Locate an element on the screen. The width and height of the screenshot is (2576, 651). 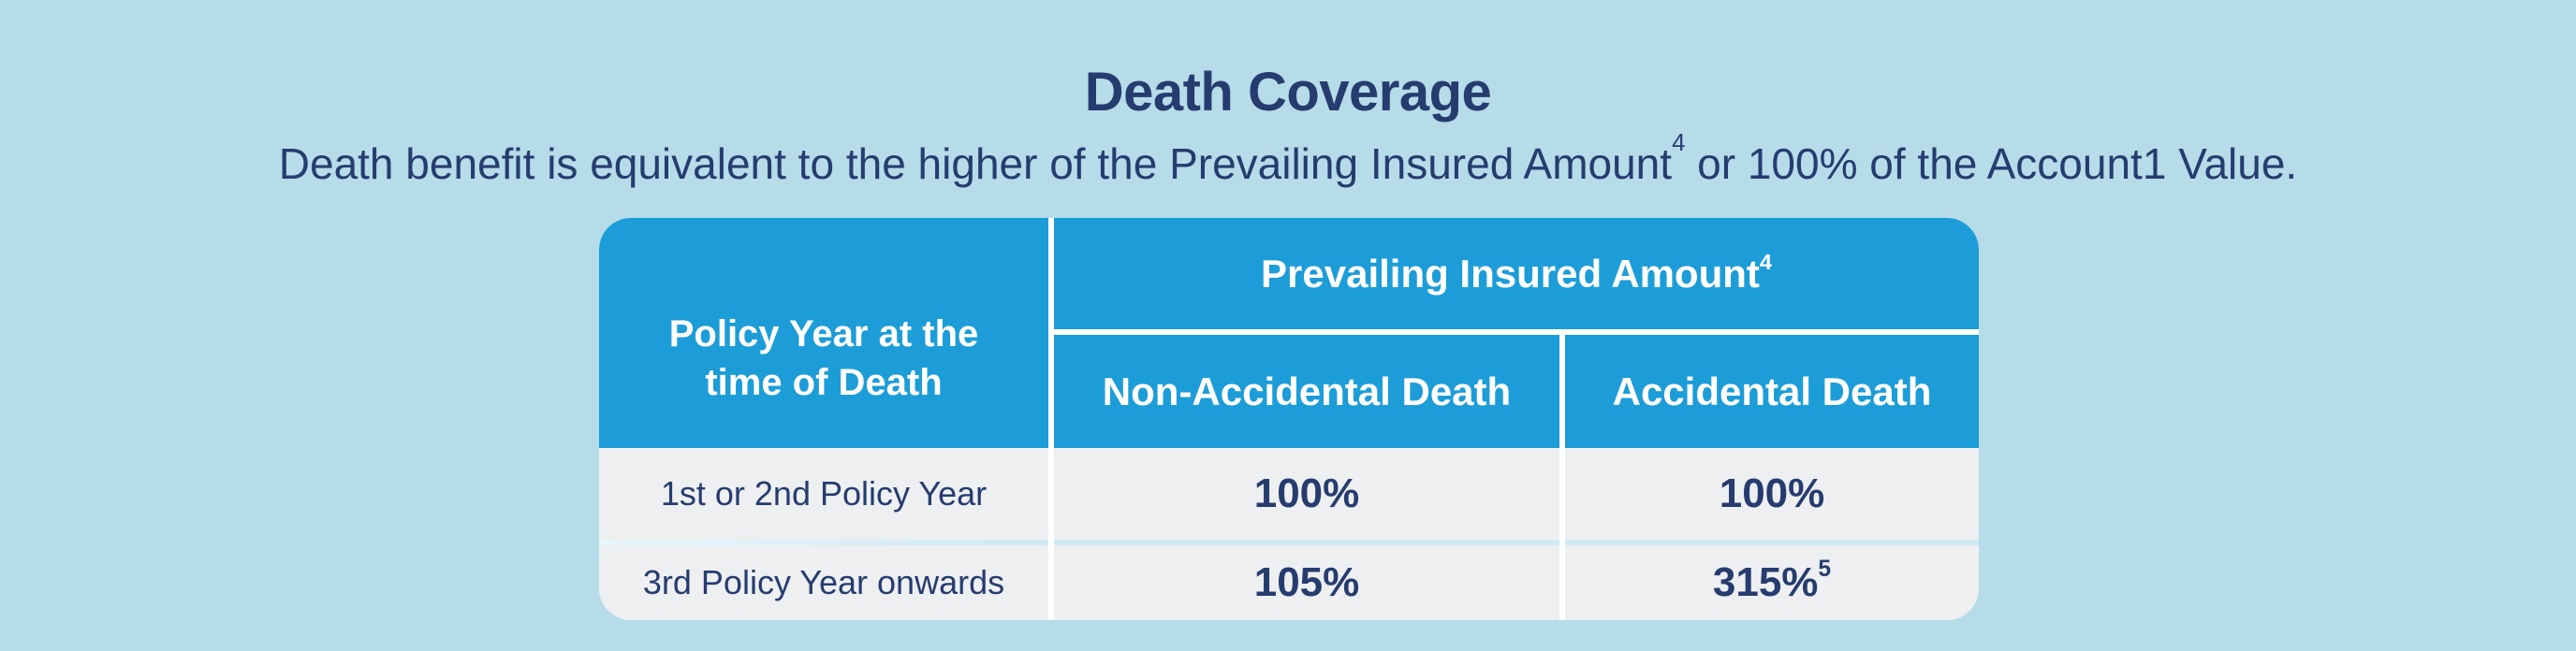
group-header-cell: Prevailing Insured Amount 4 is located at coordinates (1516, 273).